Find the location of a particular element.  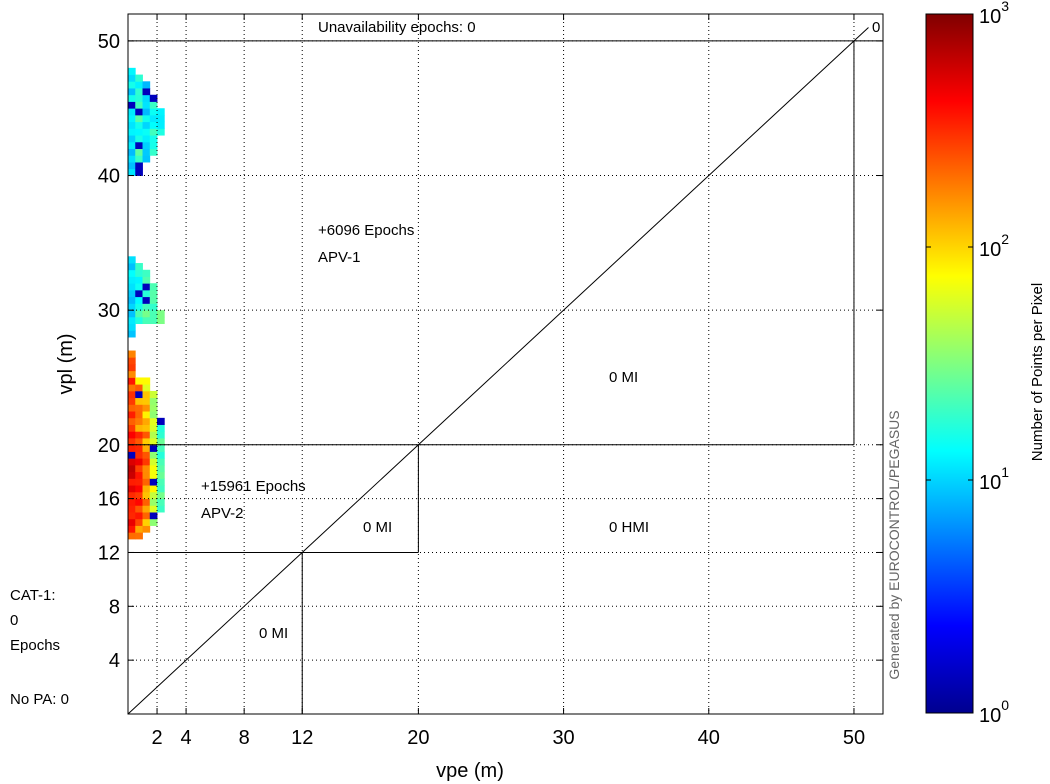

y-tick-label: 16 is located at coordinates (109, 500).